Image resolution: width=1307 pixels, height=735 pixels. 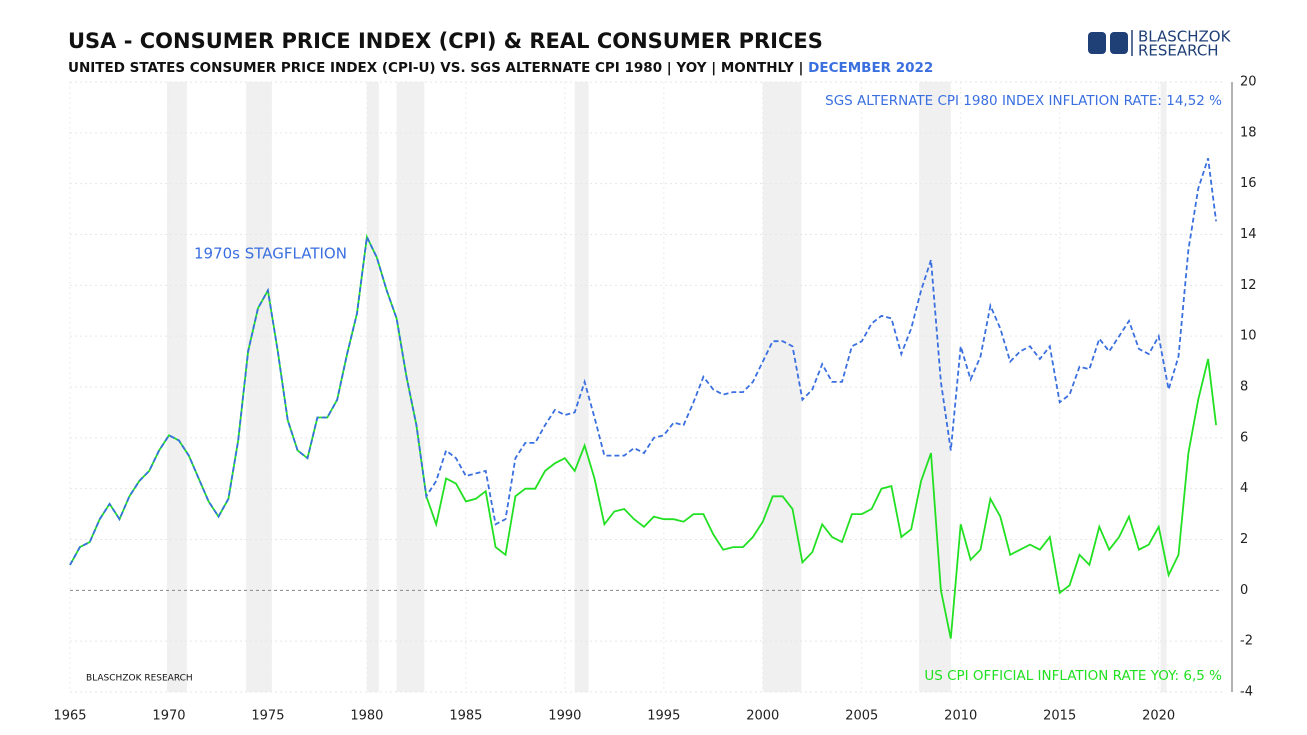 I want to click on x-tick-label: 1995, so click(x=663, y=716).